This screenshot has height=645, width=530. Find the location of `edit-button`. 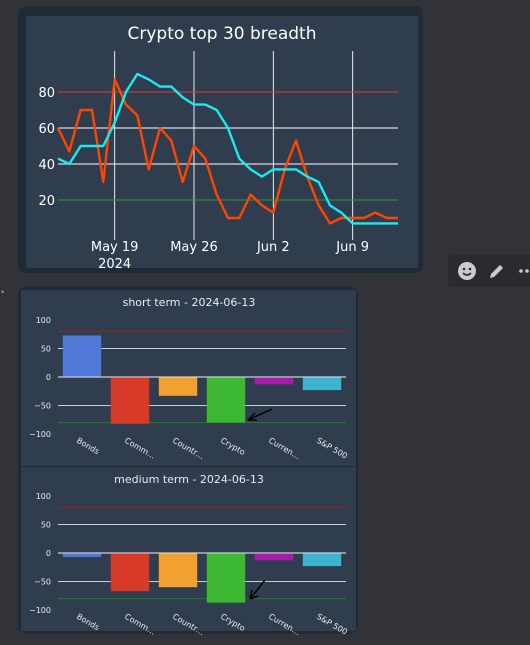

edit-button is located at coordinates (497, 271).